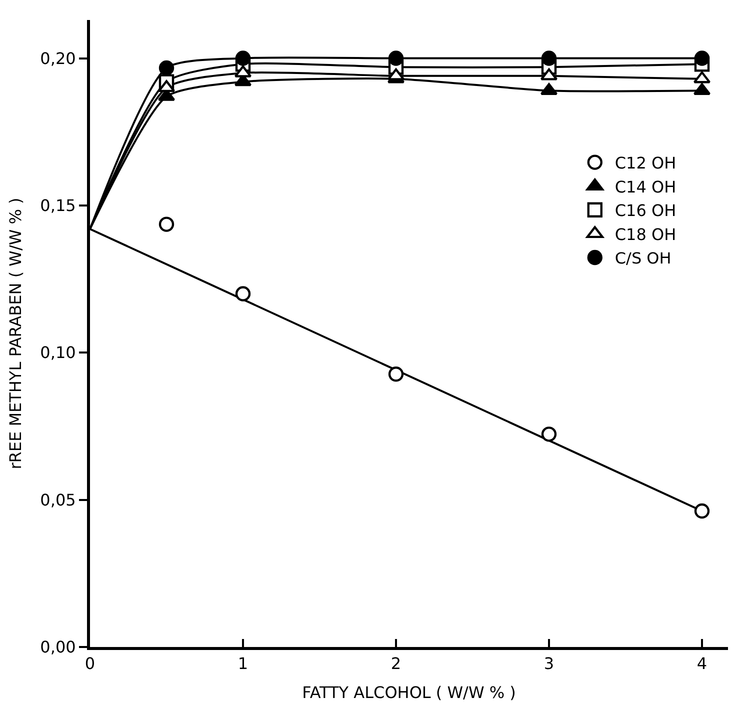 Image resolution: width=748 pixels, height=717 pixels. I want to click on y-tick-label: 0,15, so click(58, 206).